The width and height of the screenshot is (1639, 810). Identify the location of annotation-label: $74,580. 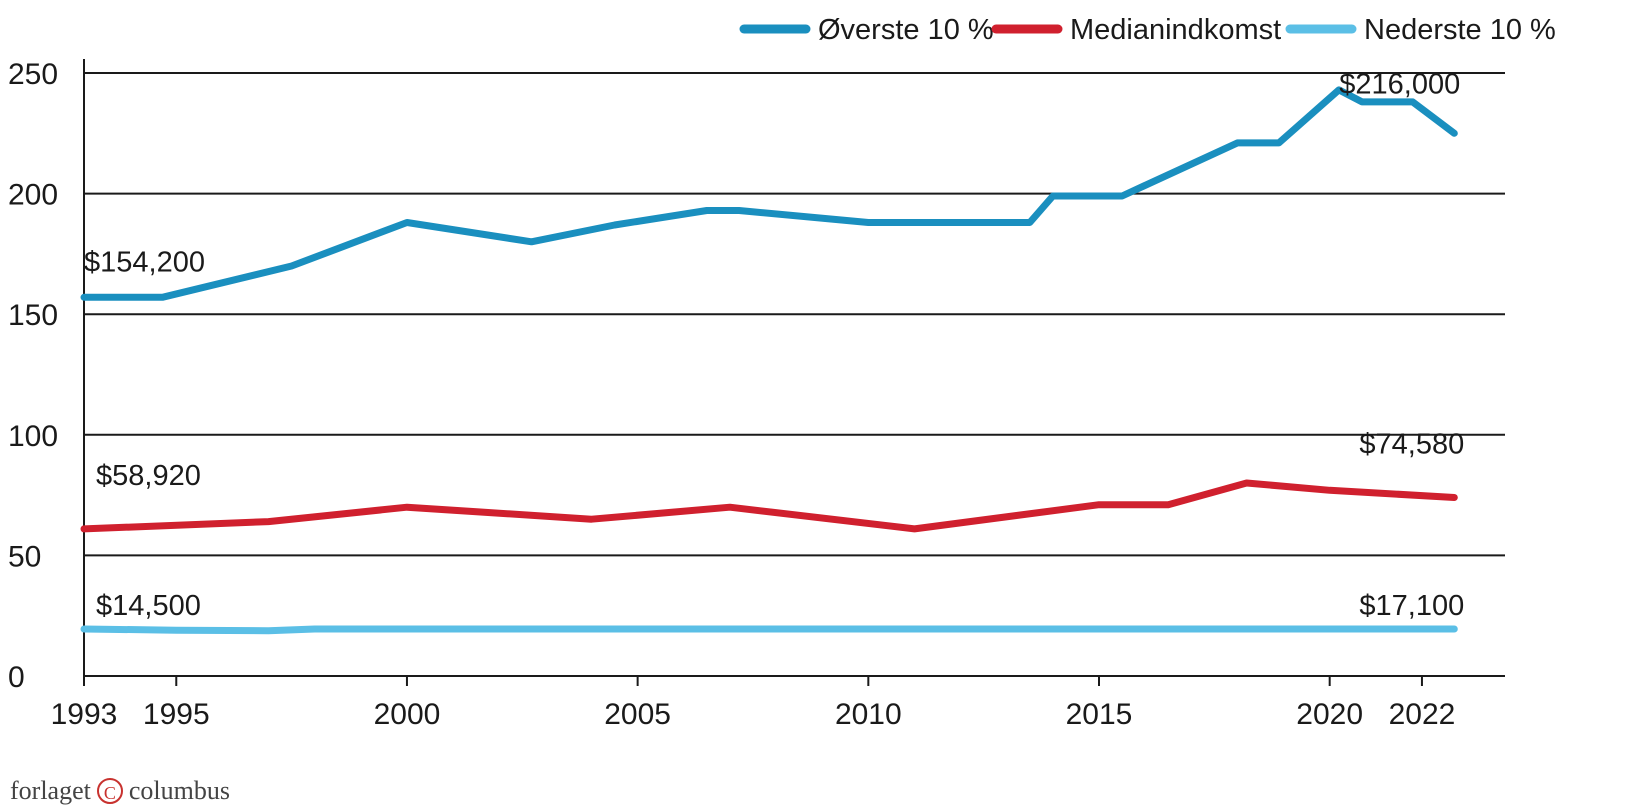
(1411, 445).